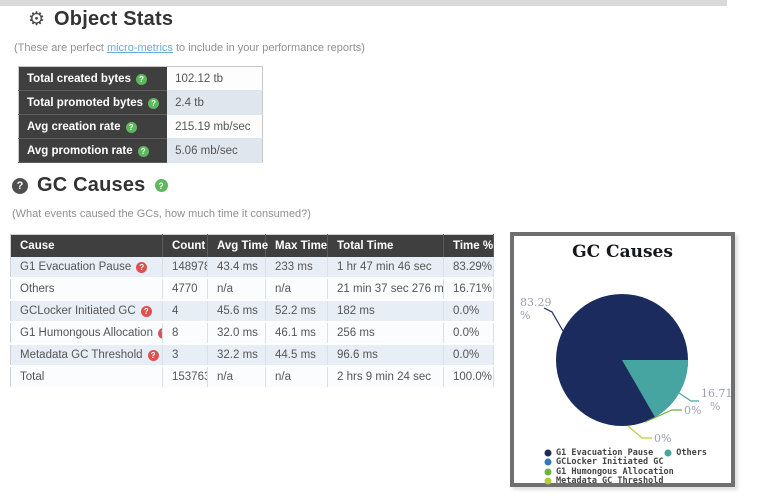  Describe the element at coordinates (536, 302) in the screenshot. I see `pie-label-83-29: 83.29` at that location.